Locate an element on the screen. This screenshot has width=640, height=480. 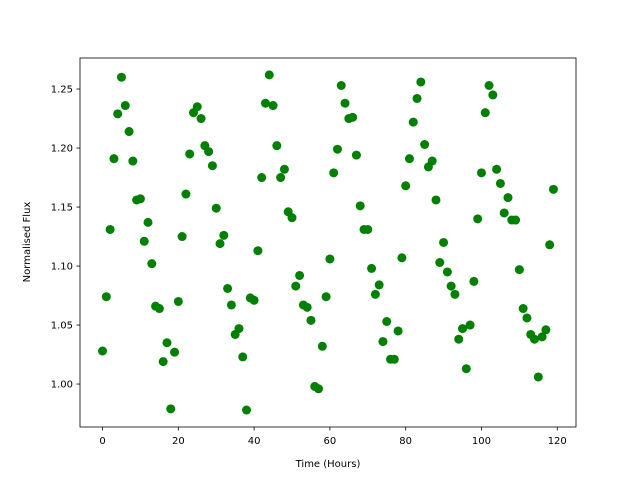
x-tick-label: 20 is located at coordinates (178, 441).